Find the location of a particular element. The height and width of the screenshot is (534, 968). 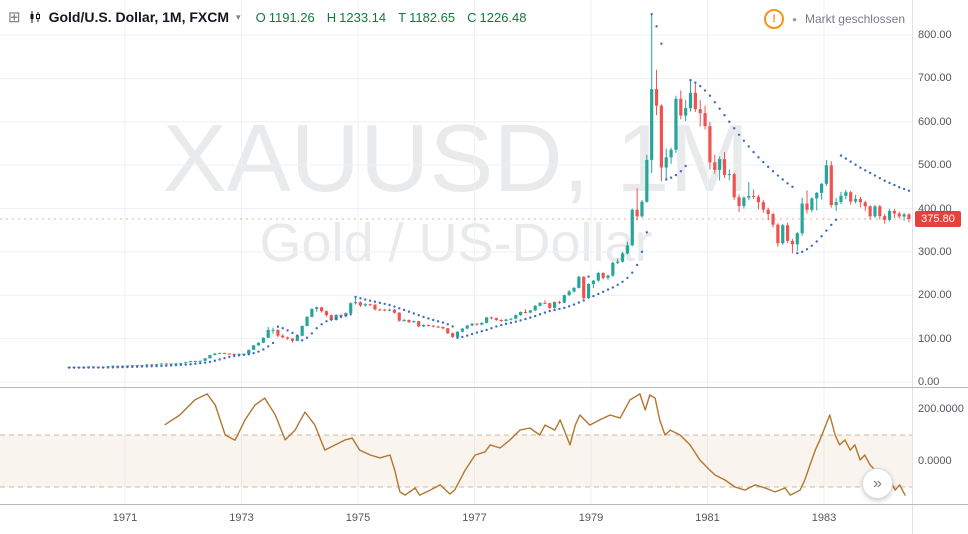

oscillator-axis-label: 0.0000 is located at coordinates (935, 461).